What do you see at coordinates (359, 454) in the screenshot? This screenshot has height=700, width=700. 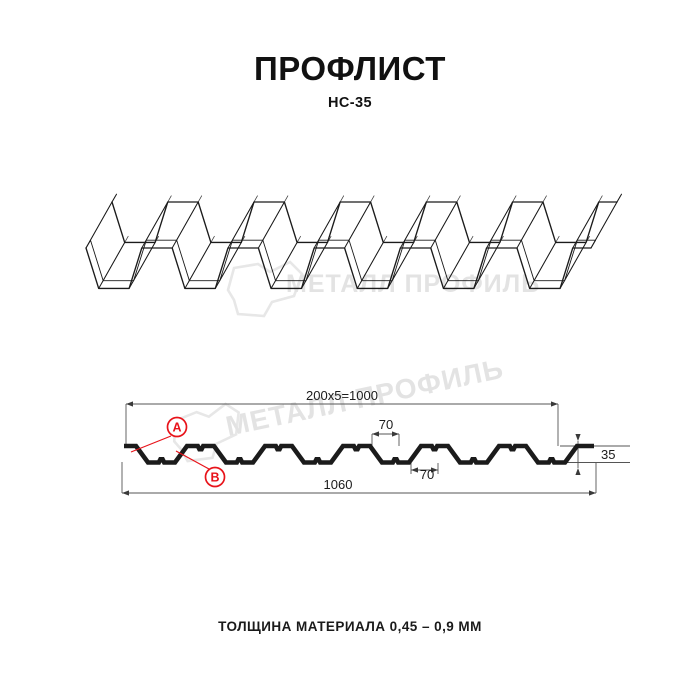 I see `profile-outline` at bounding box center [359, 454].